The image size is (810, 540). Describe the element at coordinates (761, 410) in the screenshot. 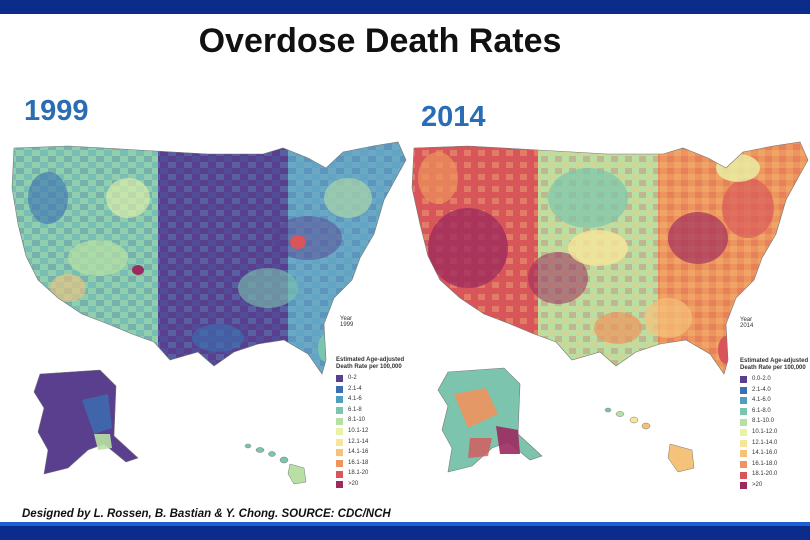

I see `legend-label: 6.1-8.0` at that location.